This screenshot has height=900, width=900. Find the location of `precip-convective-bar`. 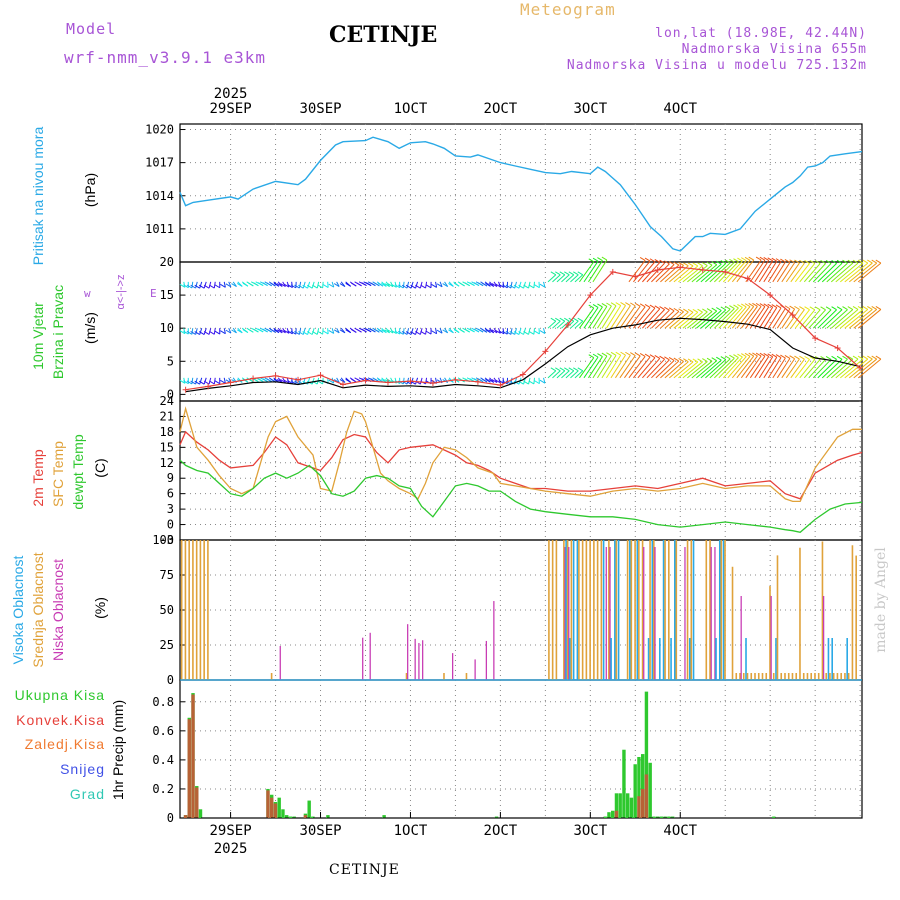

precip-convective-bar is located at coordinates (275, 810).